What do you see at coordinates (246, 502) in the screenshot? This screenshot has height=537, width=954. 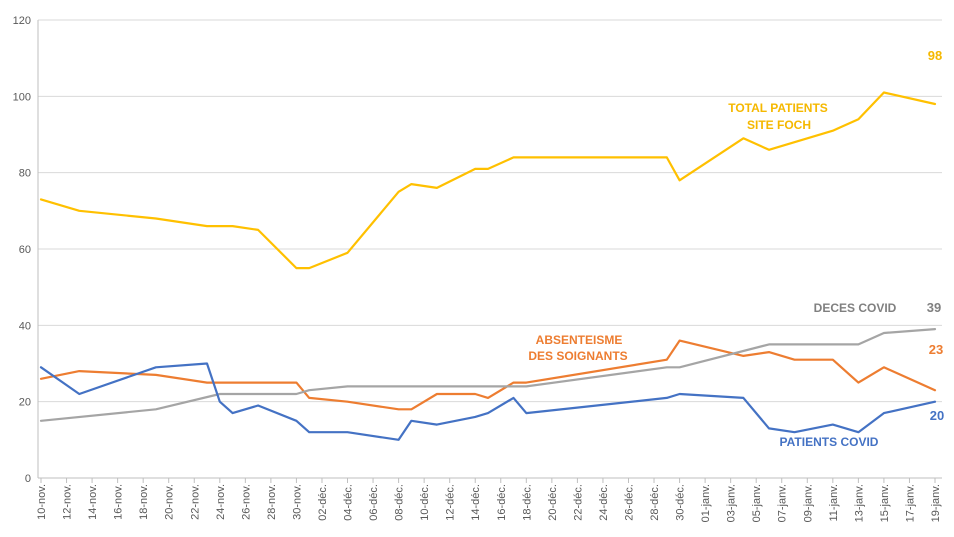 I see `x-tick-label: 26-nov.` at bounding box center [246, 502].